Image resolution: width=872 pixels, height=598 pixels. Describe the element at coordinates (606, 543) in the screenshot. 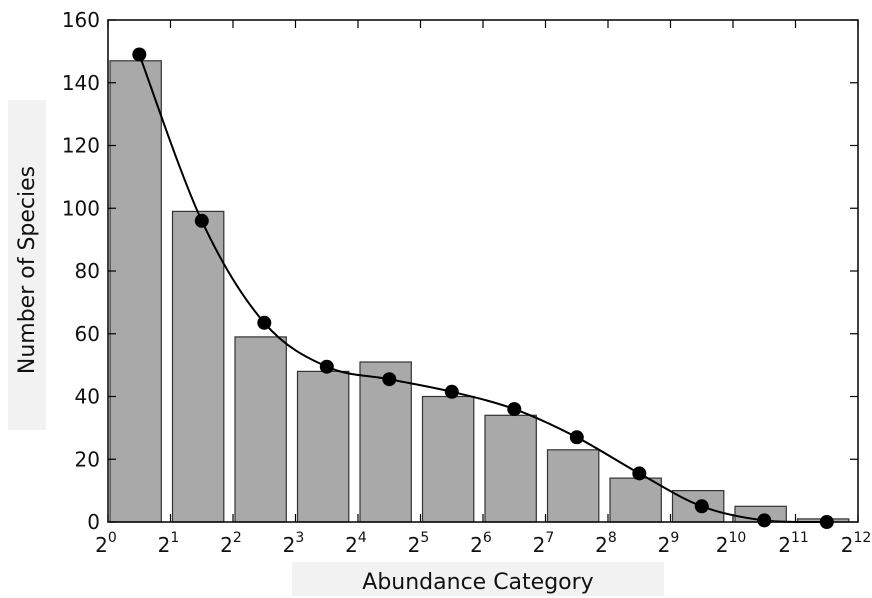

I see `x-tick-label: 28` at that location.